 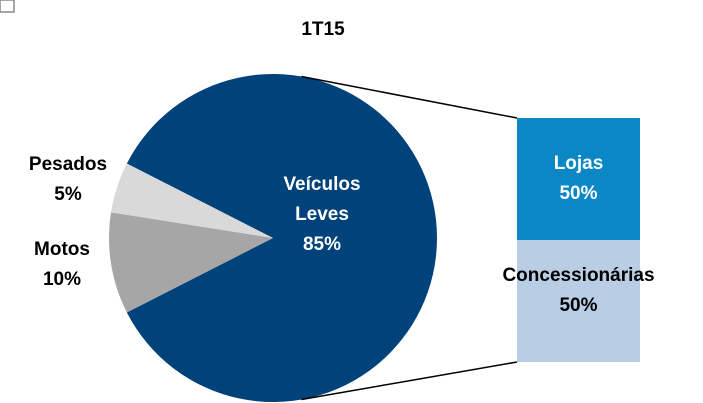 What do you see at coordinates (68, 180) in the screenshot?
I see `slice-label: Pesados 5%` at bounding box center [68, 180].